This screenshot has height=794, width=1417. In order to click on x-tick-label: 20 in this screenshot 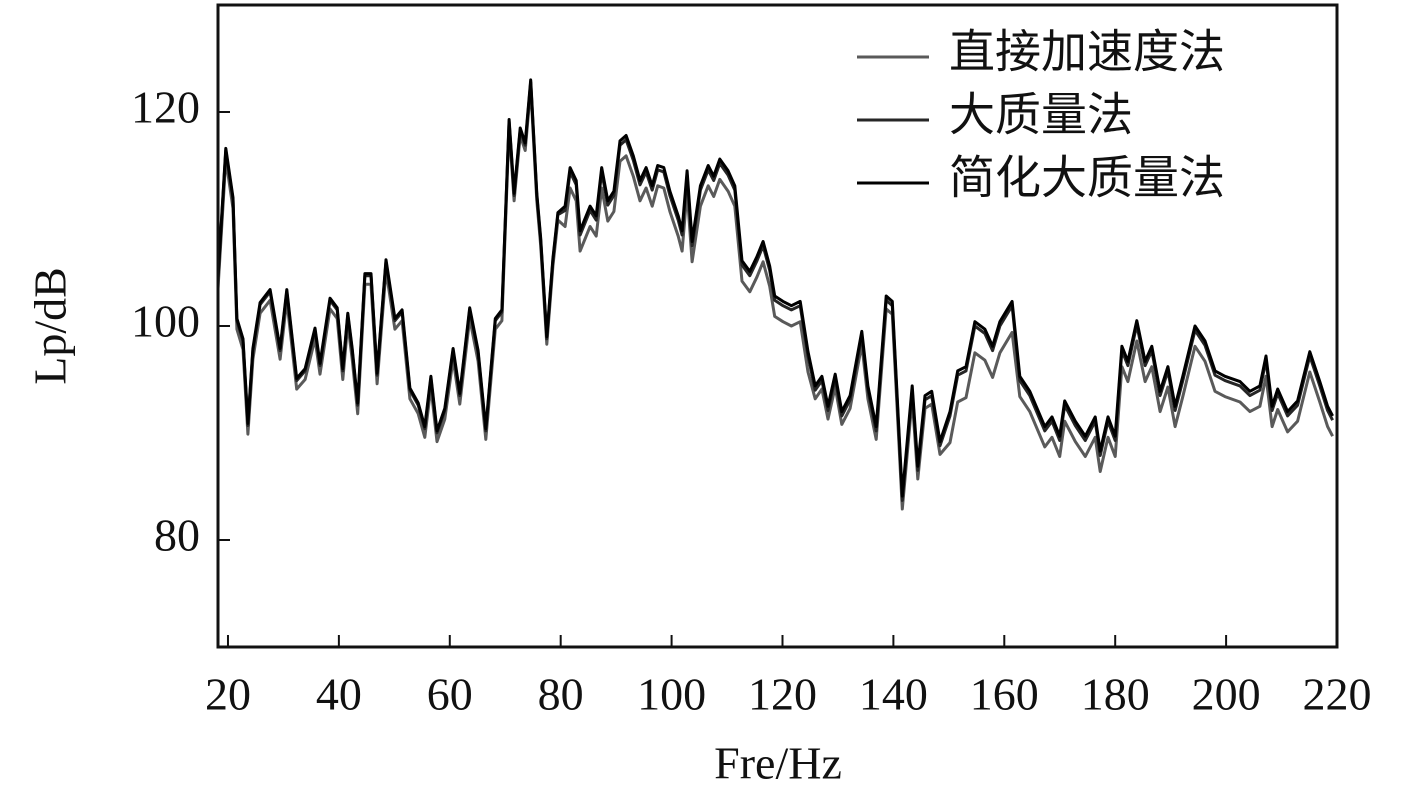, I will do `click(228, 694)`.